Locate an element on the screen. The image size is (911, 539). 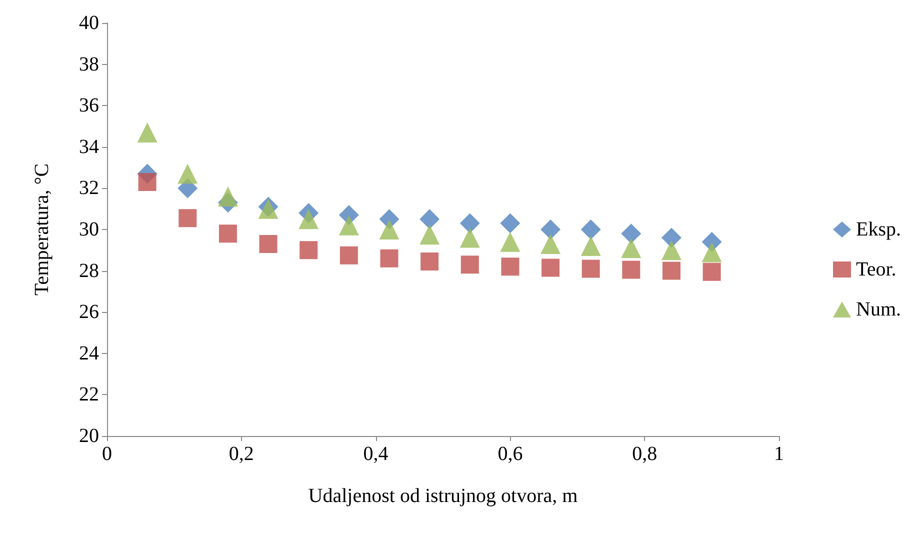
y-tick-label: 22 is located at coordinates (89, 395).